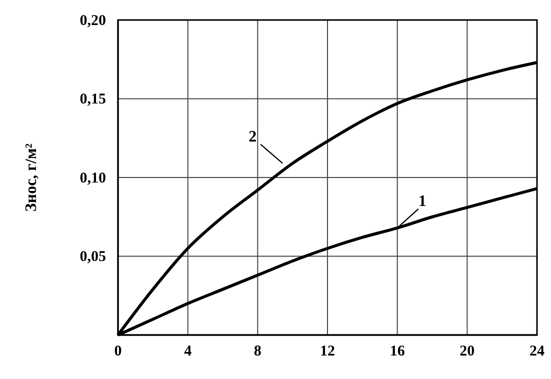 The width and height of the screenshot is (551, 379). What do you see at coordinates (93, 178) in the screenshot?
I see `y-tick-label: 0,10` at bounding box center [93, 178].